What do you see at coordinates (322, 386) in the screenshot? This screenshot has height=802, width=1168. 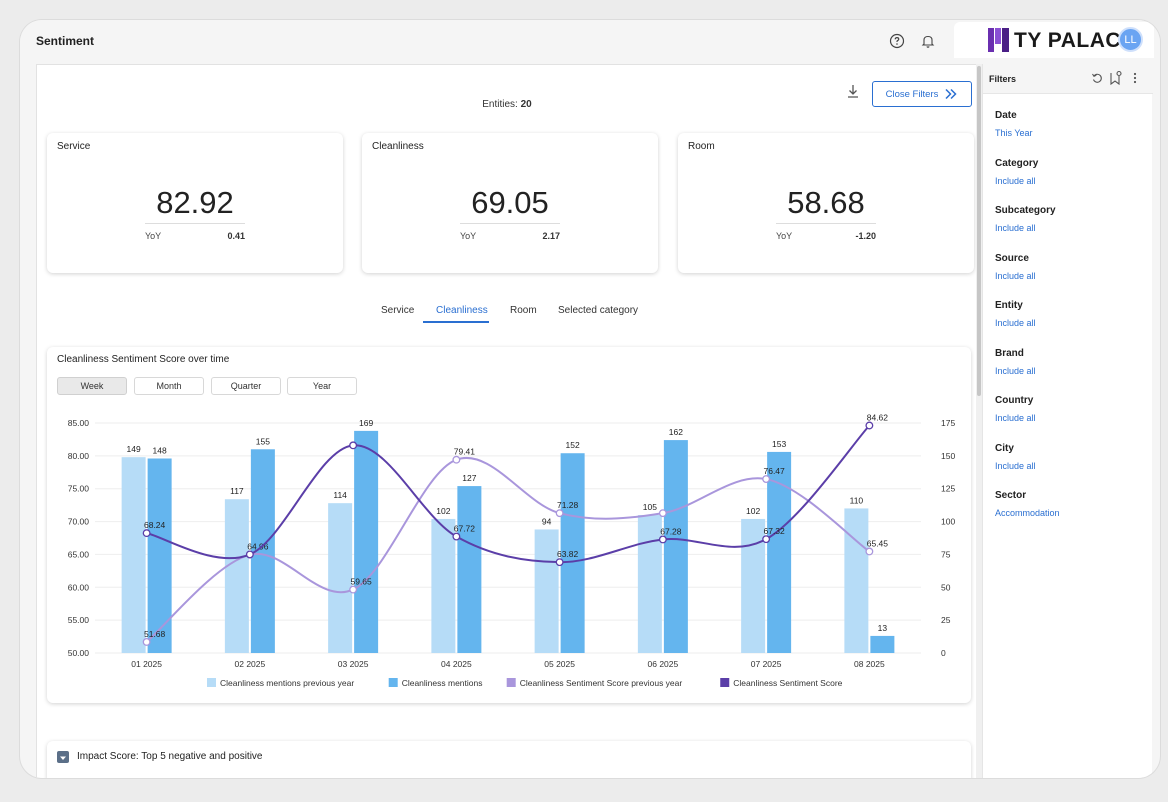 I see `granularity-year-button: Year` at bounding box center [322, 386].